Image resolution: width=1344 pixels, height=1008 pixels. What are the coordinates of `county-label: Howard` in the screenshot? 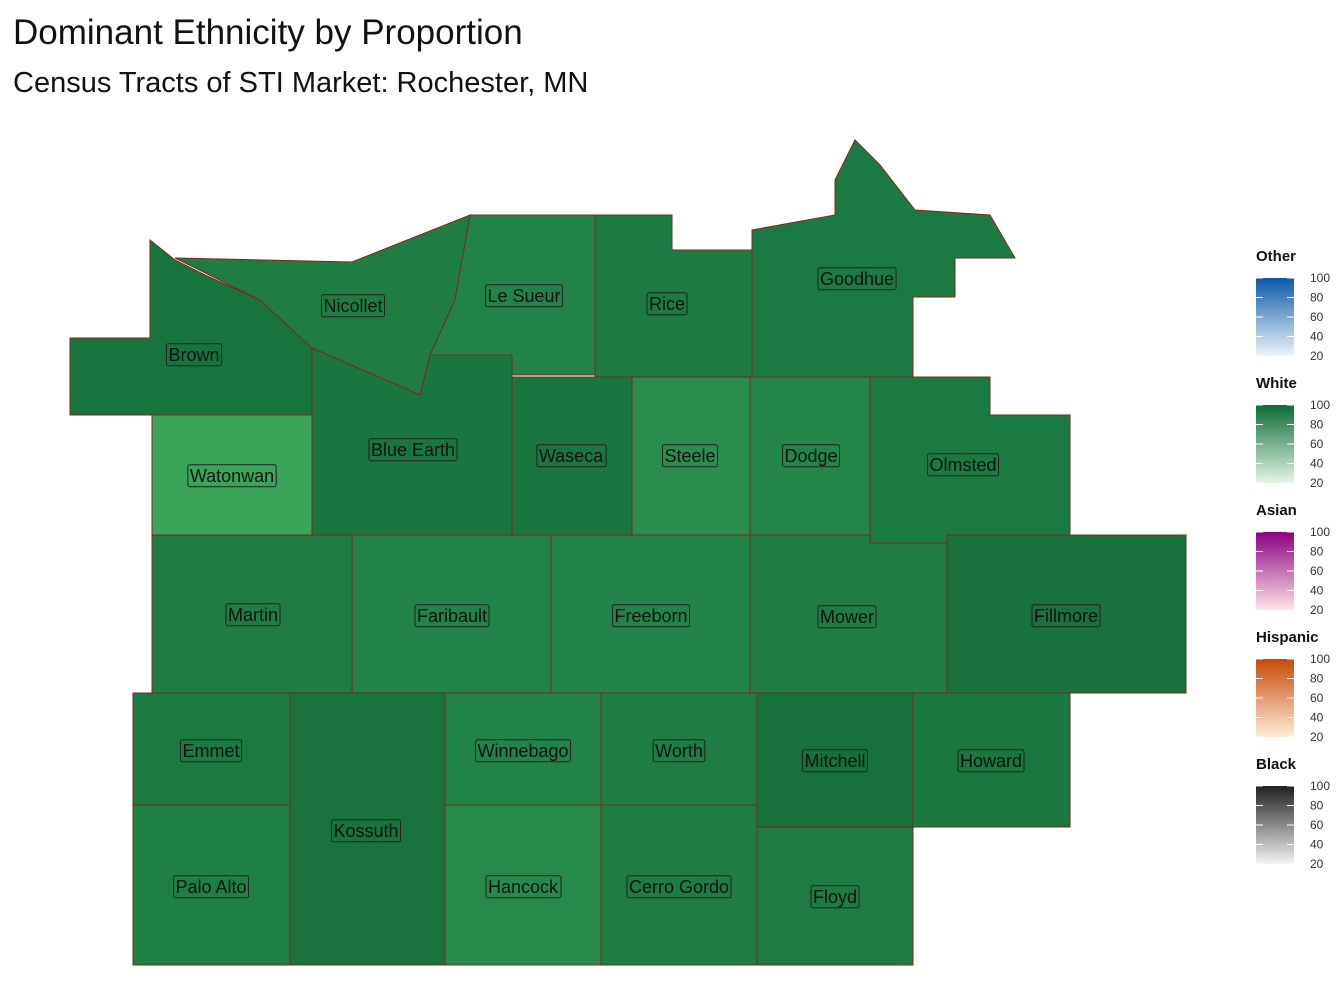 It's located at (991, 761).